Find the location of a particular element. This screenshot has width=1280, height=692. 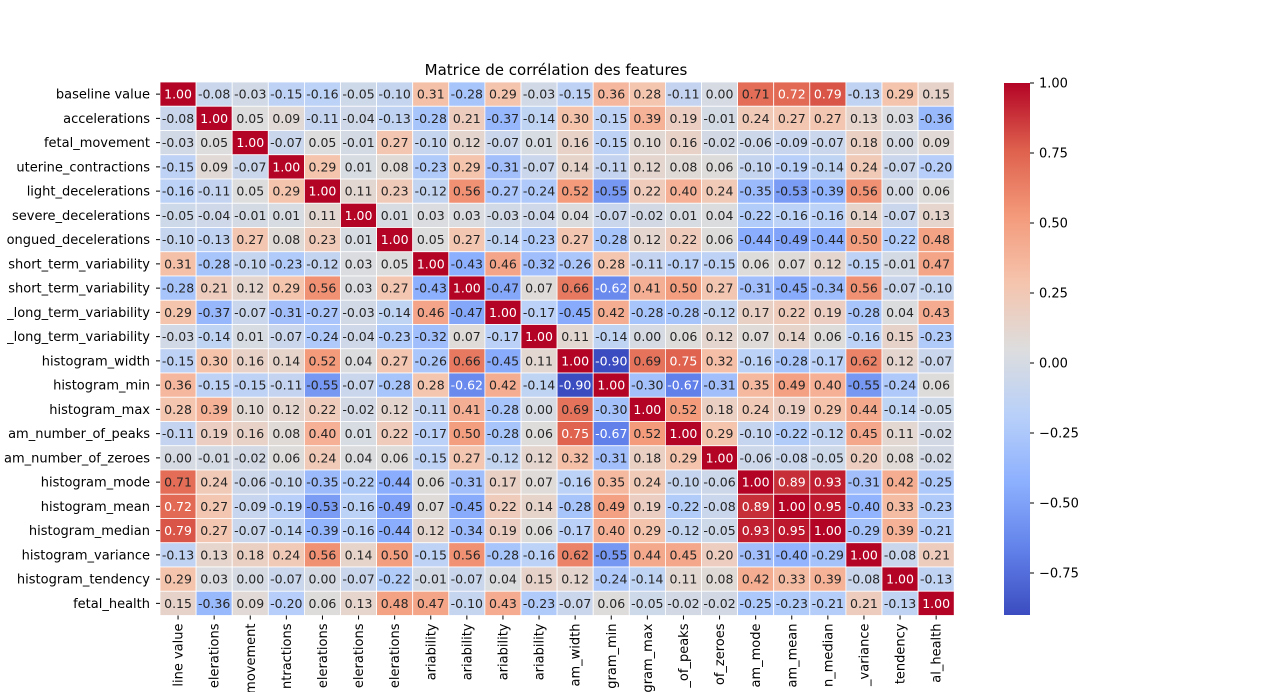

cell-value-label: 0.13 is located at coordinates (864, 118).